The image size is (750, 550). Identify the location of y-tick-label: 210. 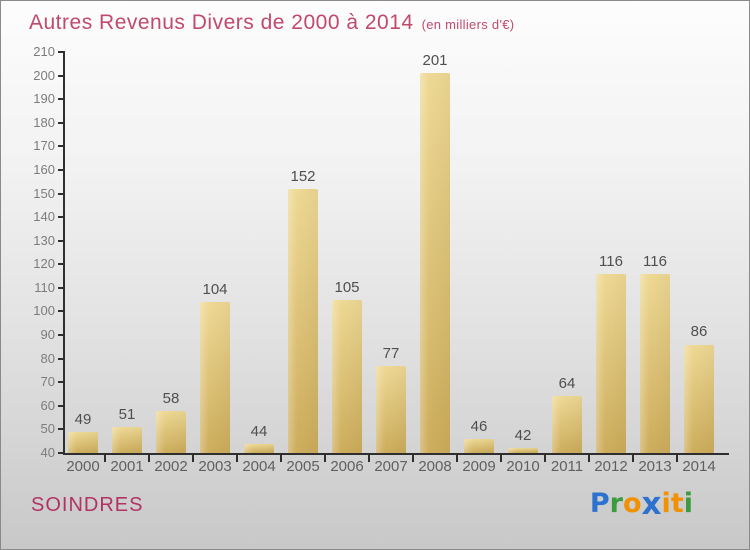
(44, 51).